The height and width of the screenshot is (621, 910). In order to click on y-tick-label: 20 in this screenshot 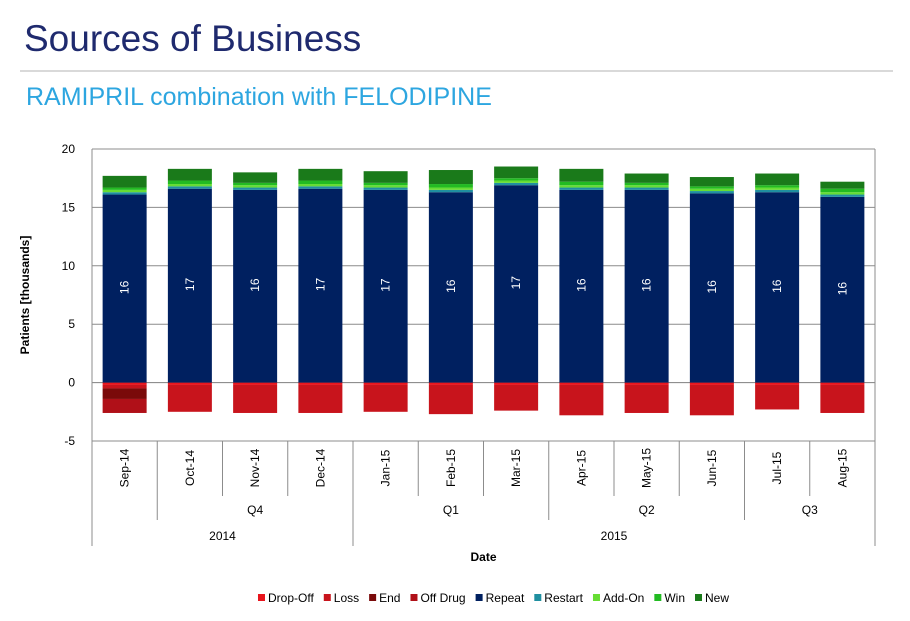, I will do `click(69, 149)`.